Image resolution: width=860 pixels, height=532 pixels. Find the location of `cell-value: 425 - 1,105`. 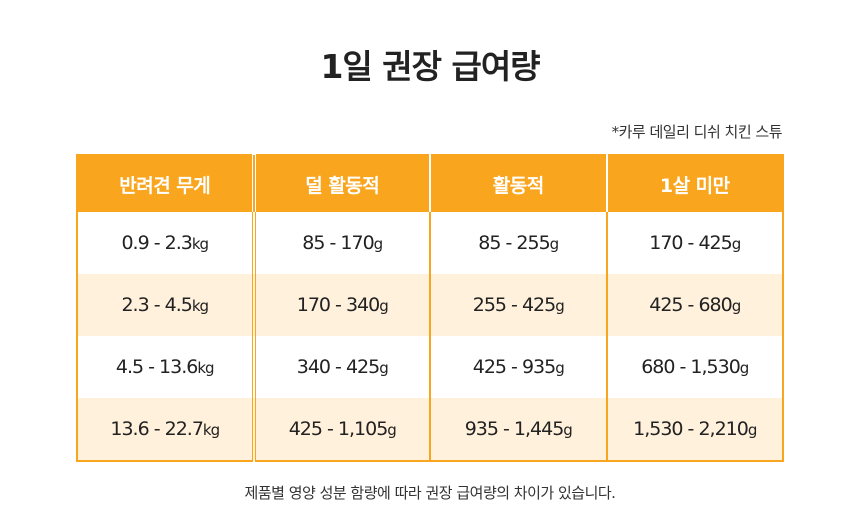

cell-value: 425 - 1,105 is located at coordinates (338, 429).